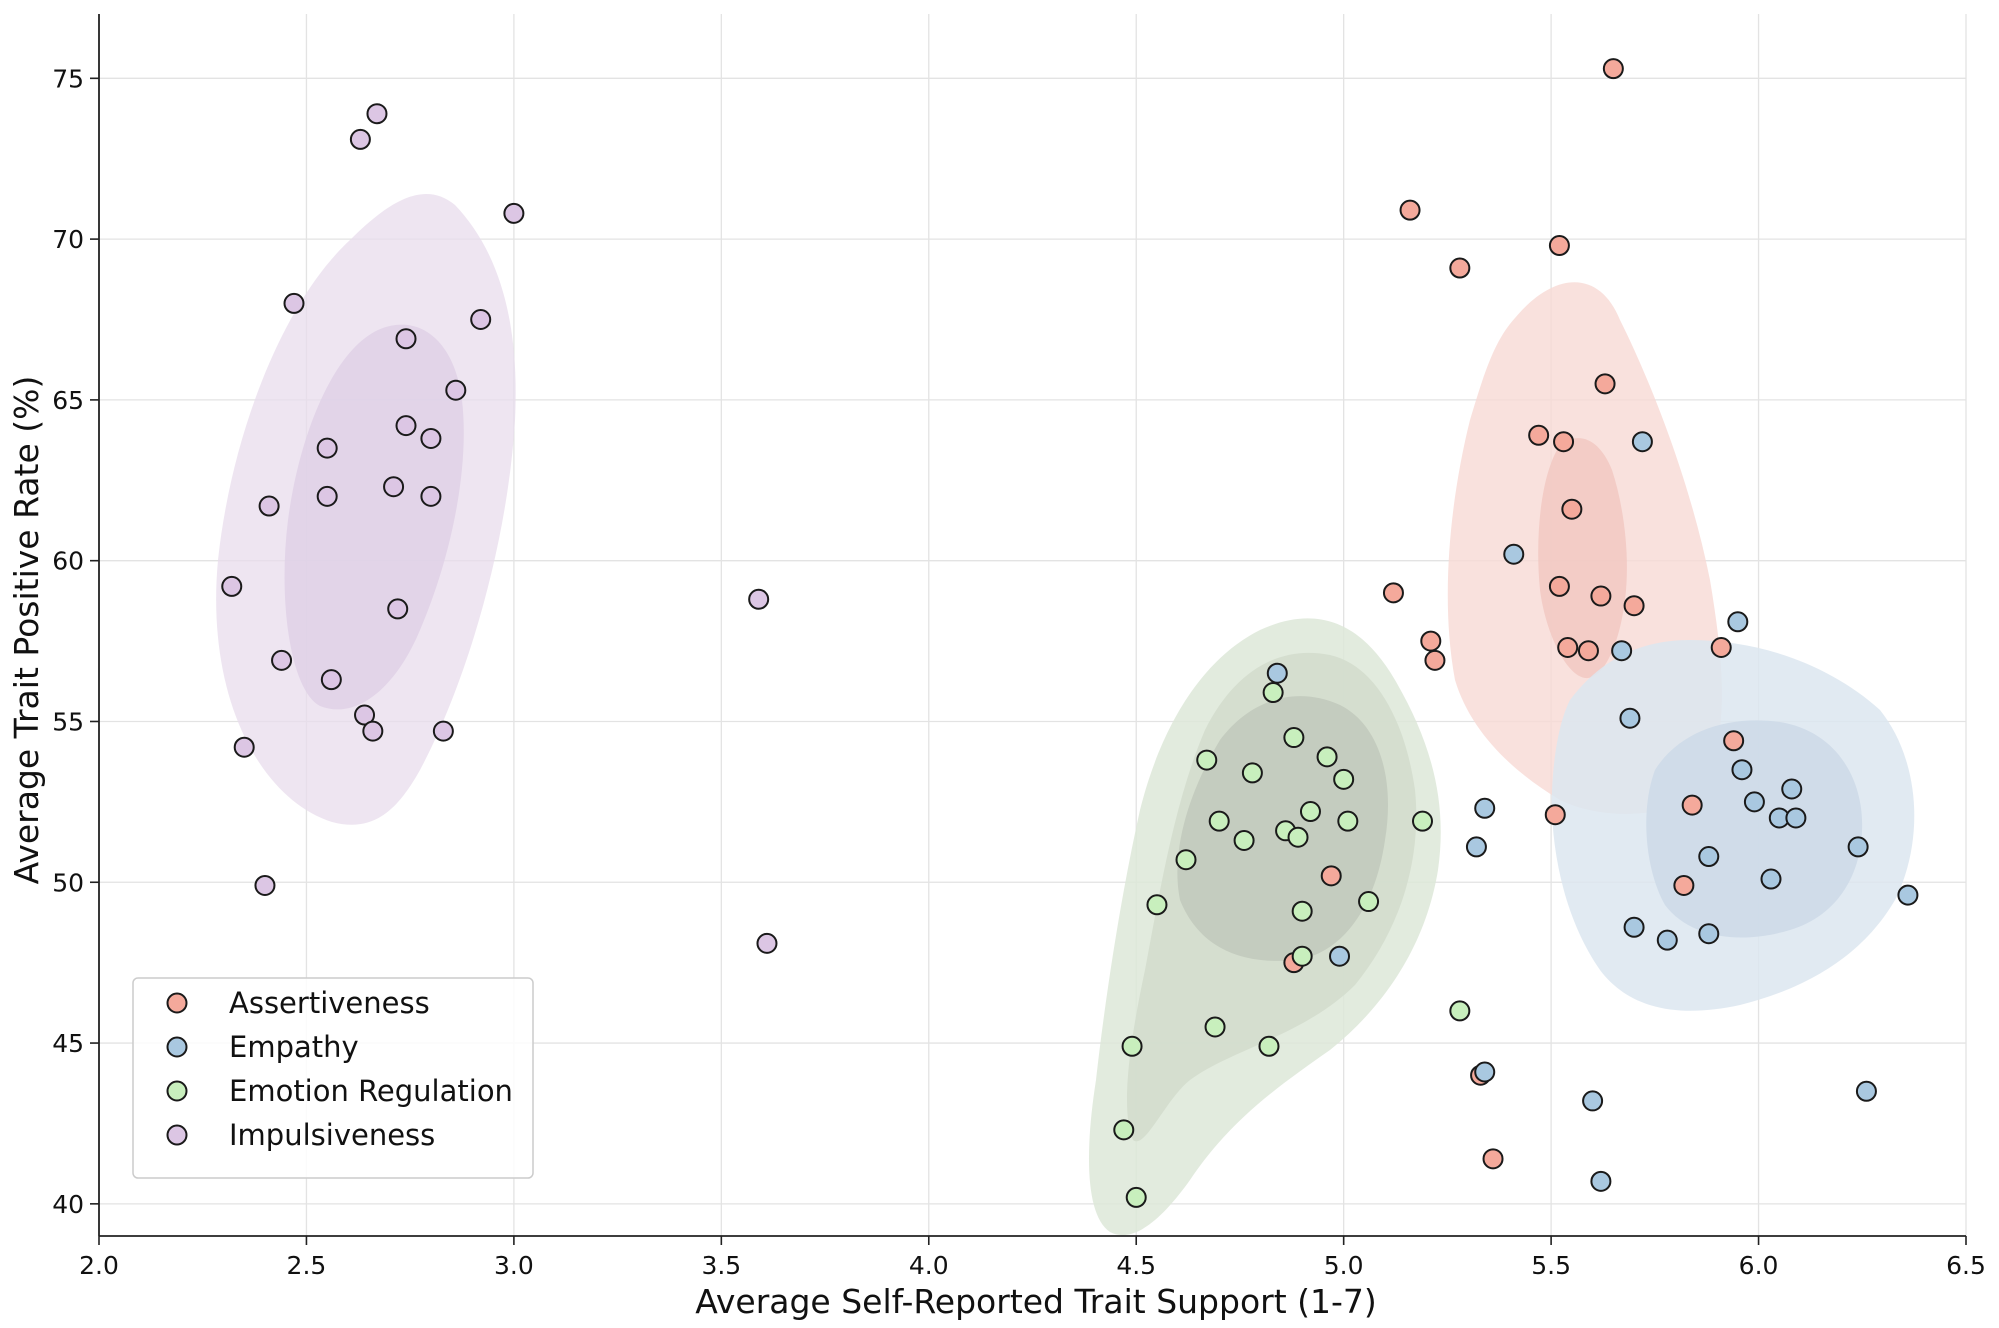  I want to click on y-tick-label: 55, so click(68, 721).